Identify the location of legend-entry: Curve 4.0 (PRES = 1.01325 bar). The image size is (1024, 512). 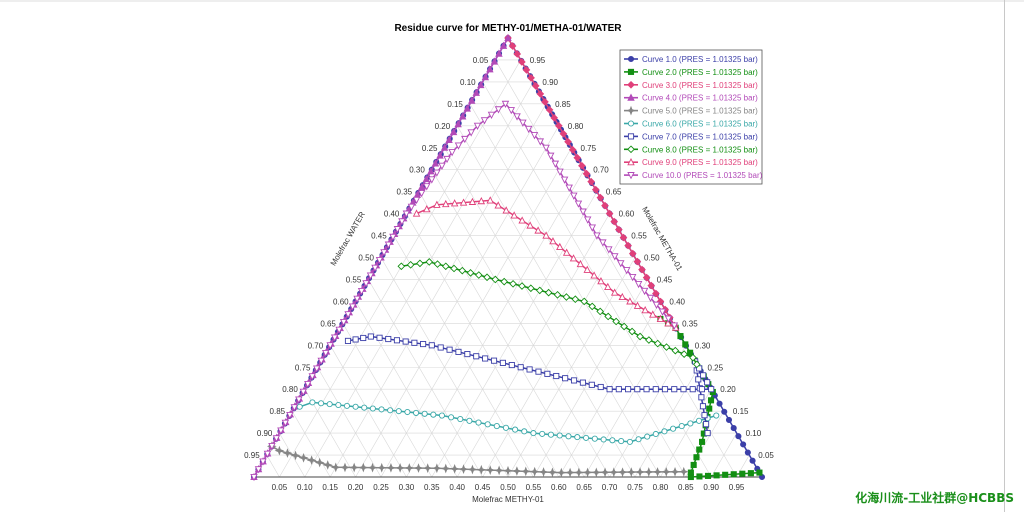
(700, 98).